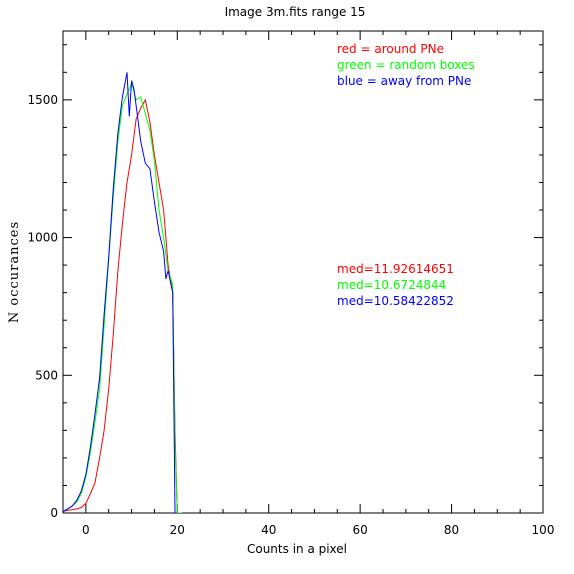 The width and height of the screenshot is (574, 574). I want to click on y-tick-label: 1000, so click(42, 238).